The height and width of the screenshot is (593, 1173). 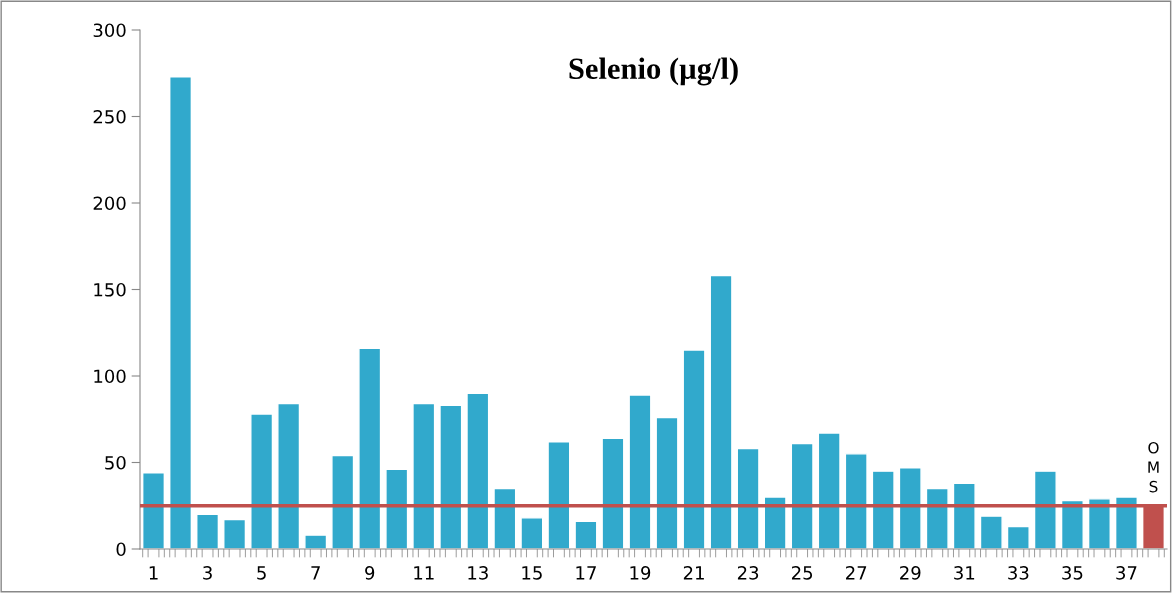 What do you see at coordinates (115, 462) in the screenshot?
I see `y-tick-label: 50` at bounding box center [115, 462].